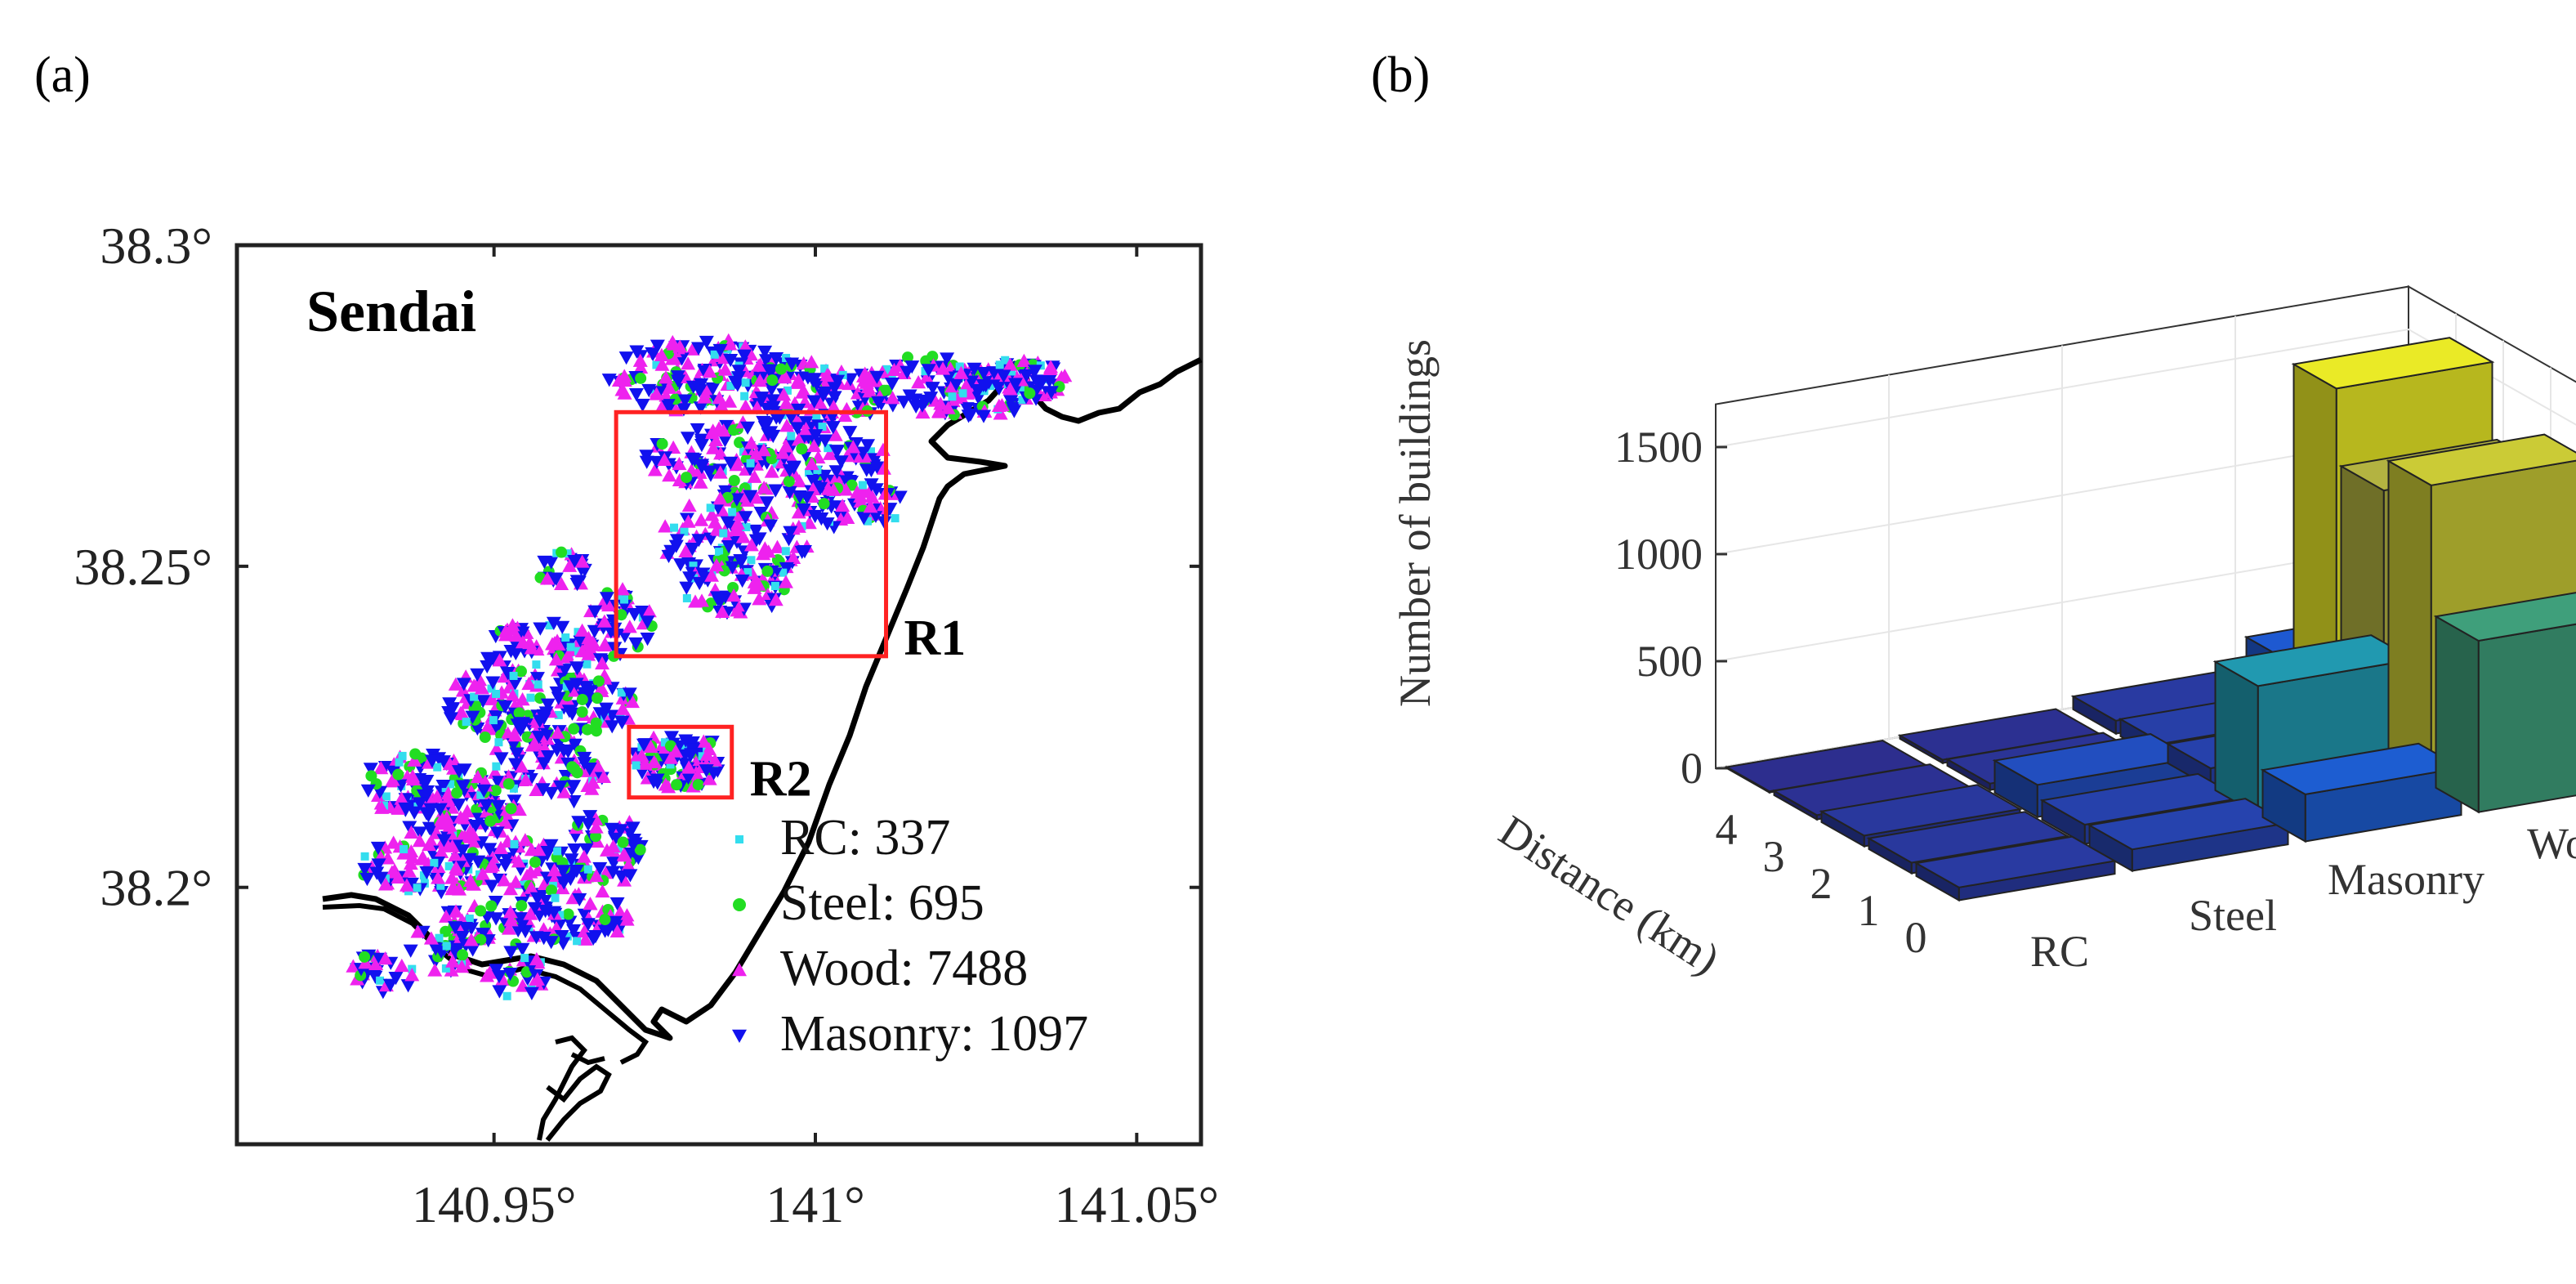 This screenshot has width=2576, height=1284. What do you see at coordinates (1400, 75) in the screenshot?
I see `panel-b-label: (b)` at bounding box center [1400, 75].